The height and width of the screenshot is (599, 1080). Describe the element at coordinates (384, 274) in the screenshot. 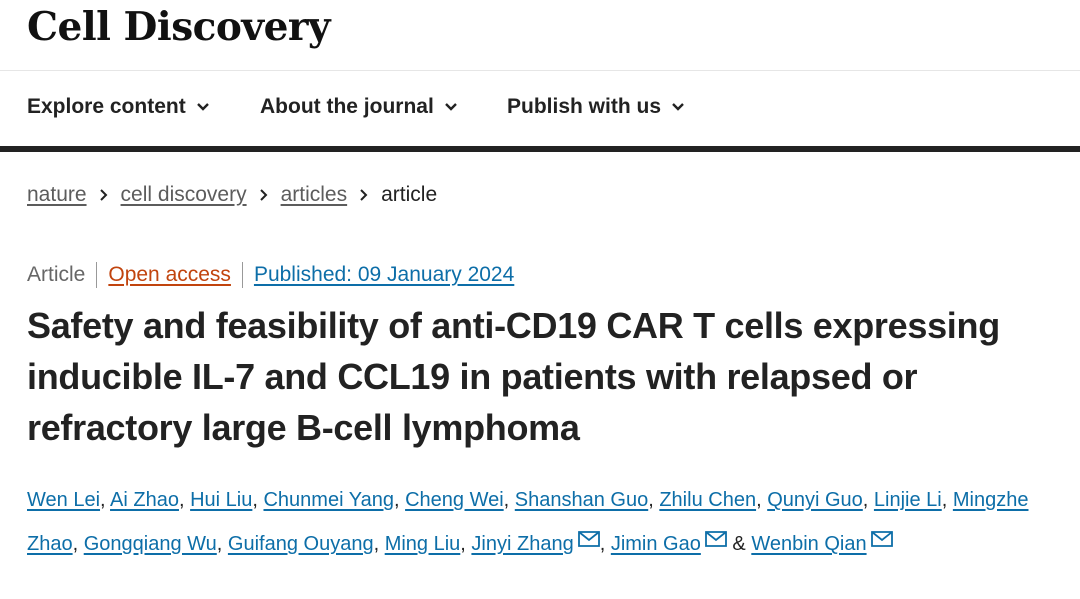

I see `published-date-link: Published: 09 January 2024` at that location.